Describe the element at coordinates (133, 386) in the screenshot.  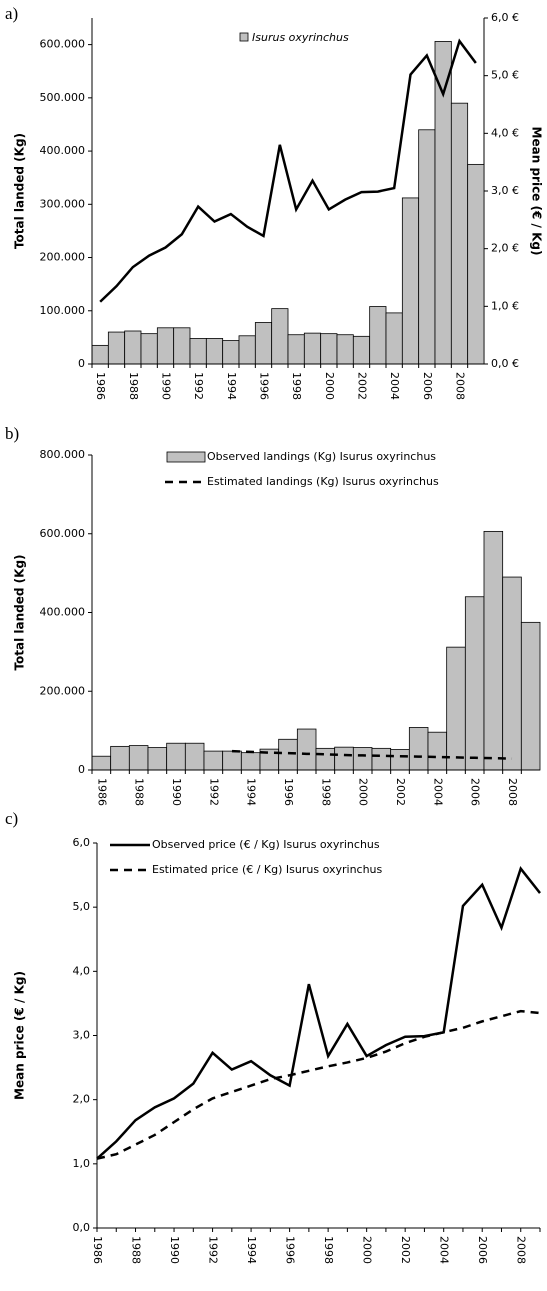
I see `x-tick-label: 1988` at that location.